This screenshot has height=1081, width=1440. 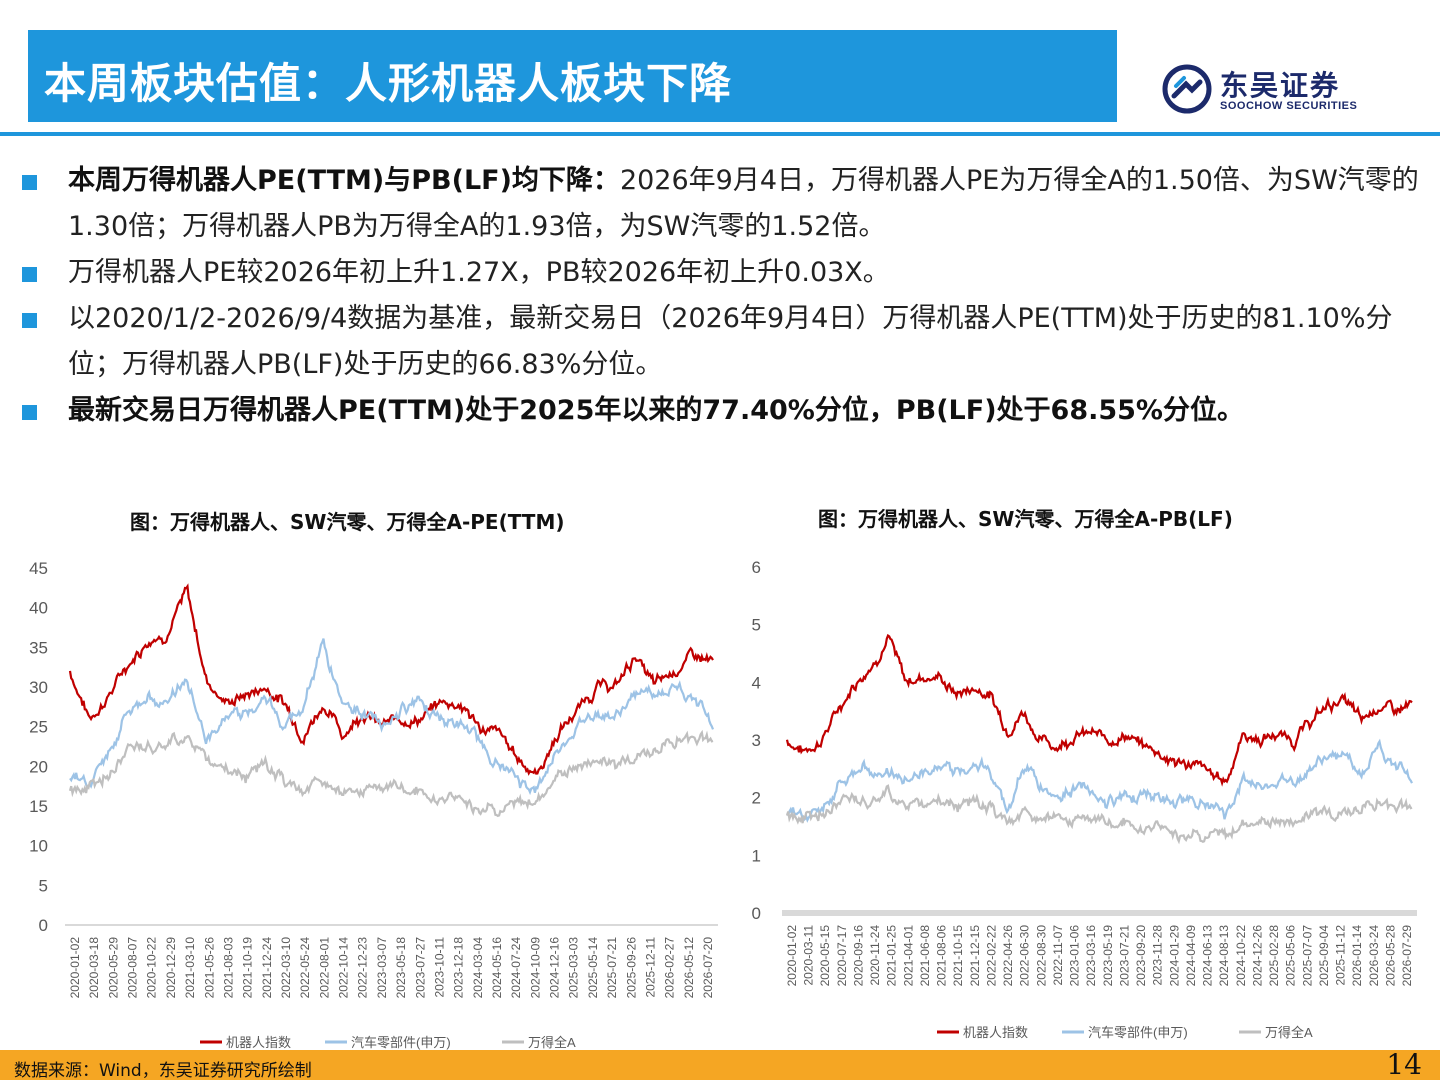 What do you see at coordinates (535, 968) in the screenshot?
I see `x-tick-label: 2024-10-09` at bounding box center [535, 968].